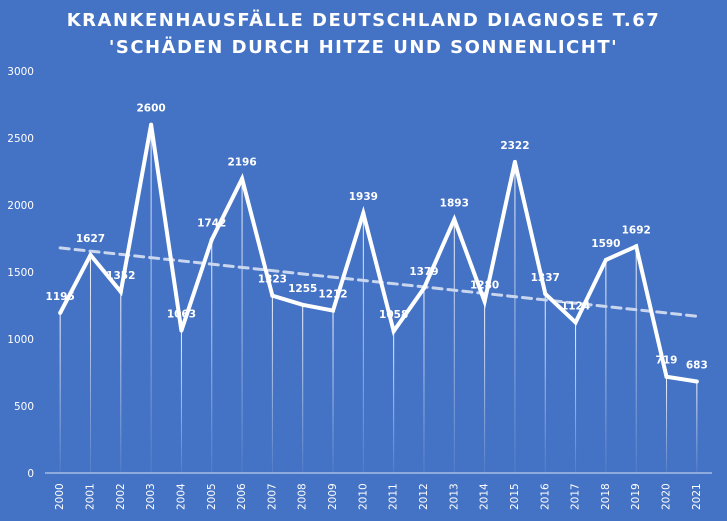 This screenshot has height=521, width=727. Describe the element at coordinates (121, 496) in the screenshot. I see `x-tick-label: 2002` at that location.